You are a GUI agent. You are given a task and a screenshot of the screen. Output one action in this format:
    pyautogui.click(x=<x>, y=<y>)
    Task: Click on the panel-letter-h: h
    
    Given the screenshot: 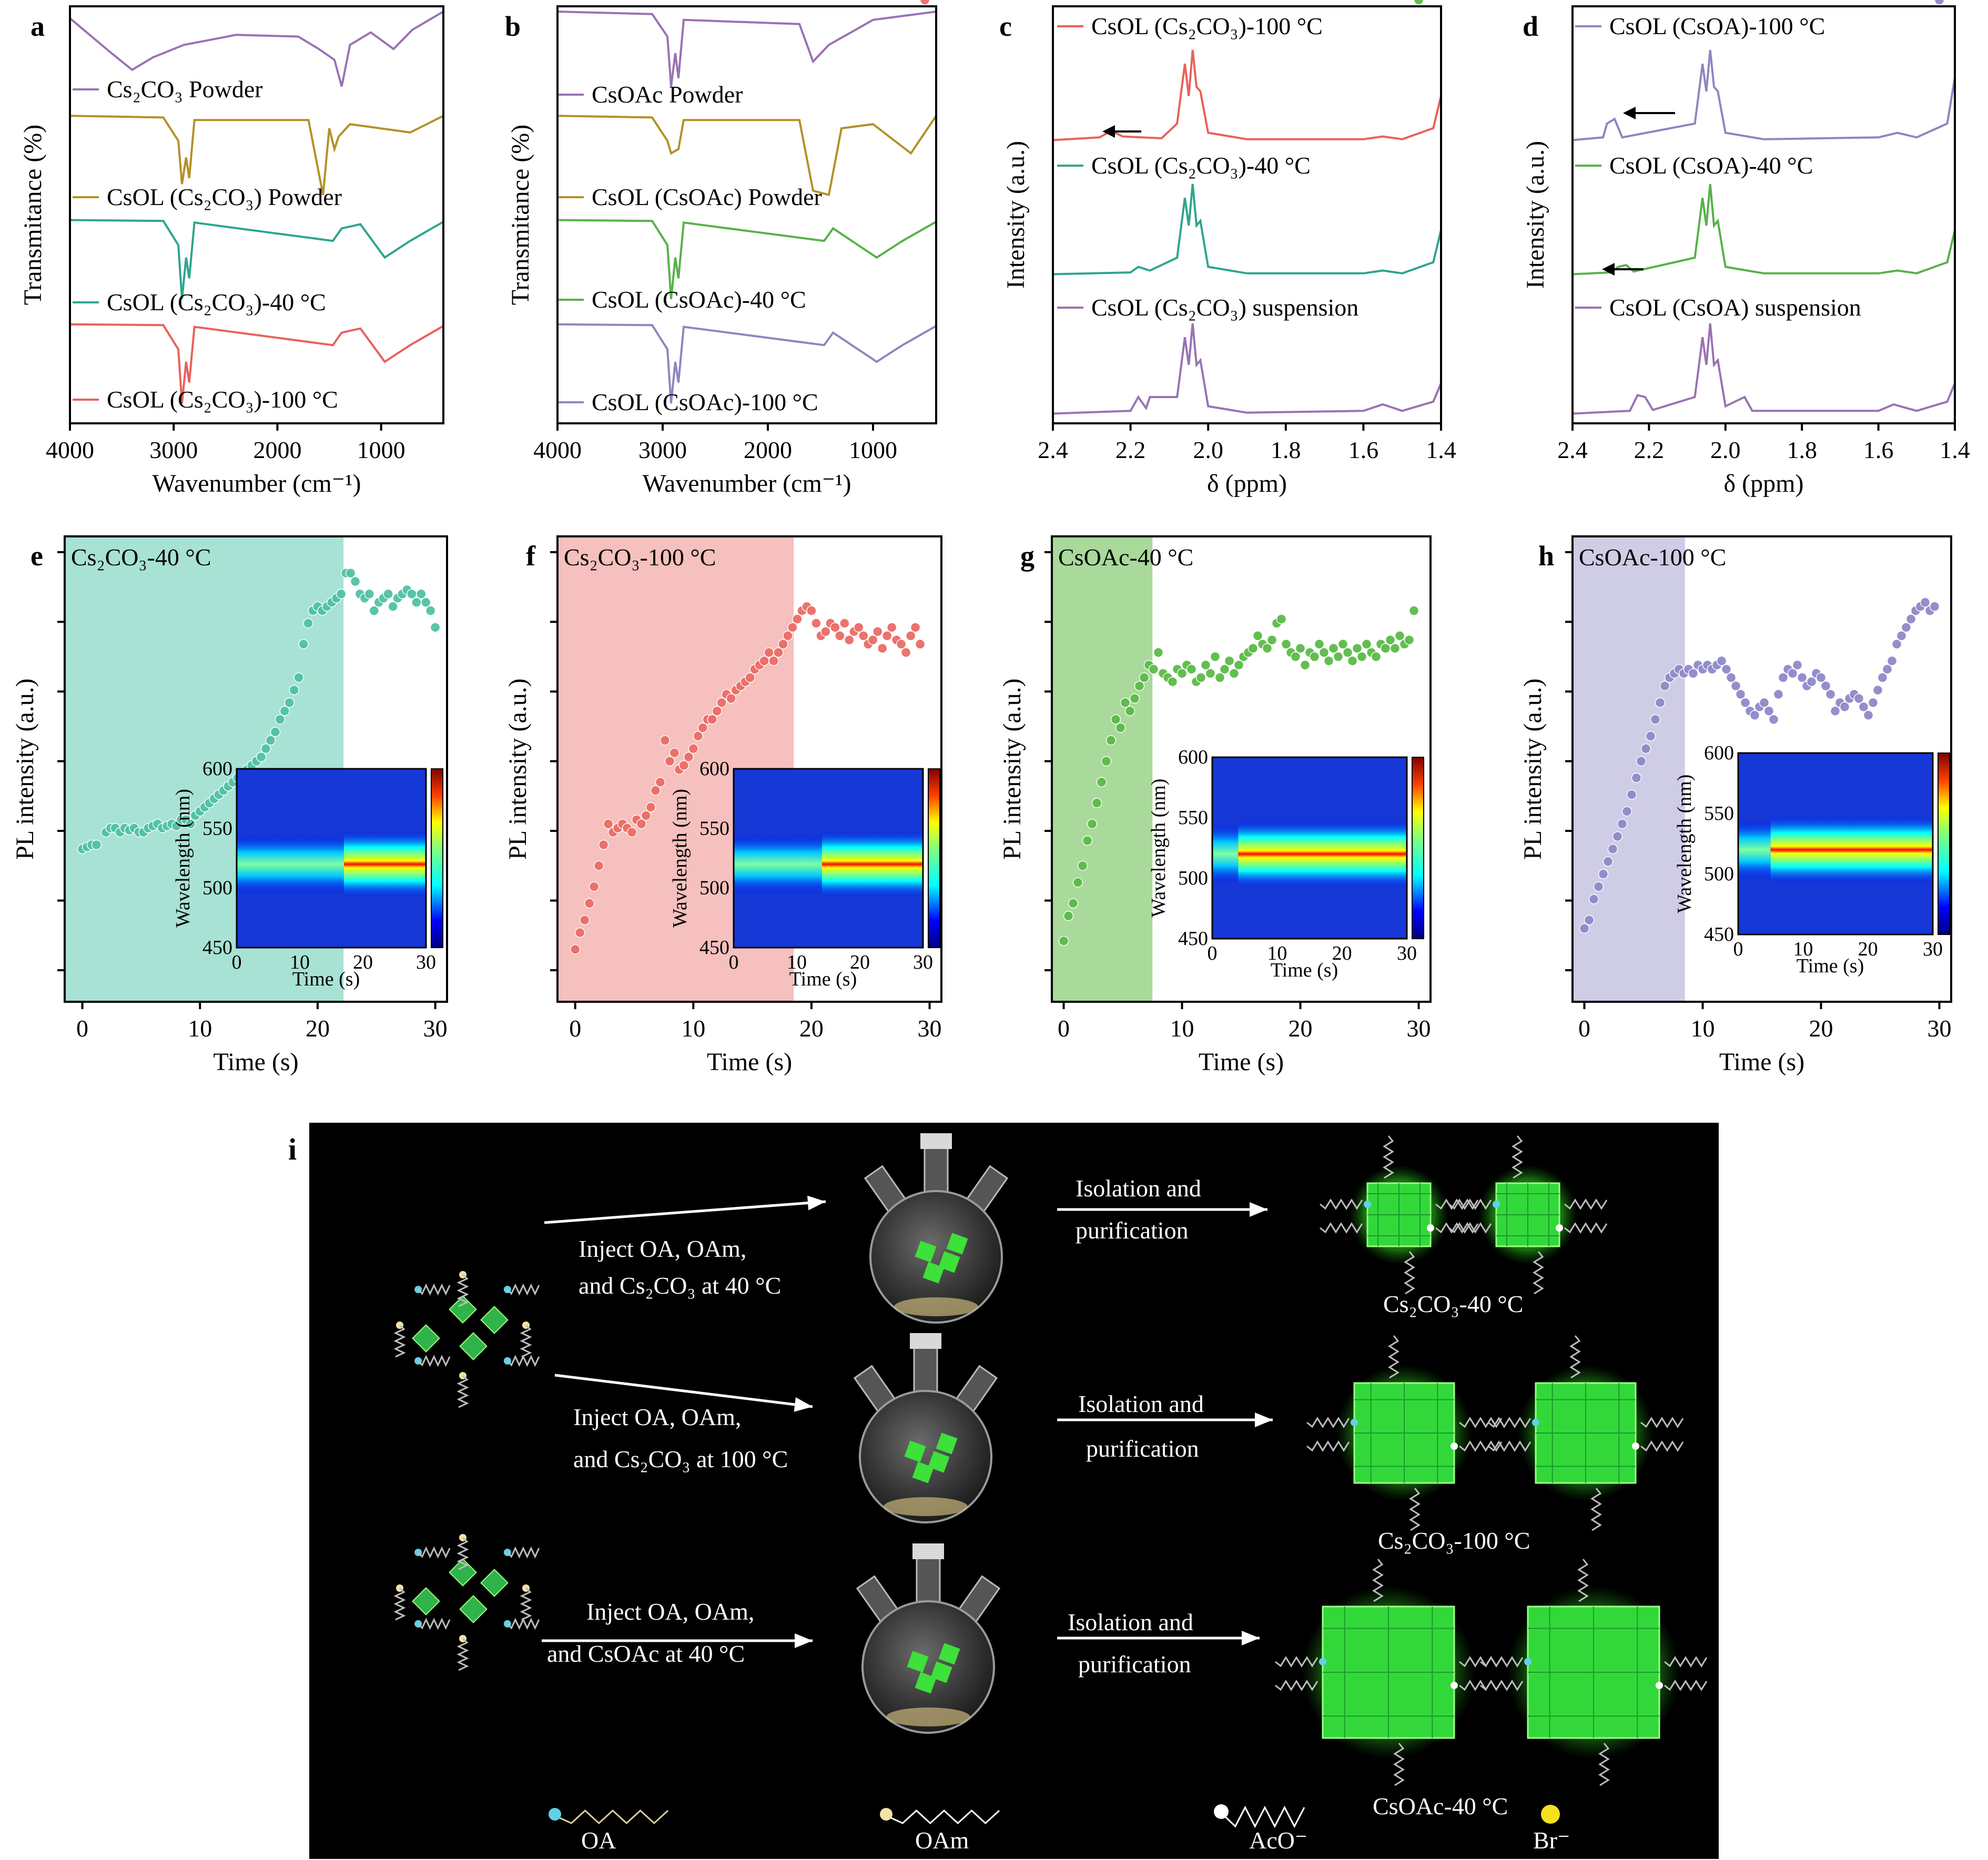 What is the action you would take?
    pyautogui.click(x=1546, y=556)
    